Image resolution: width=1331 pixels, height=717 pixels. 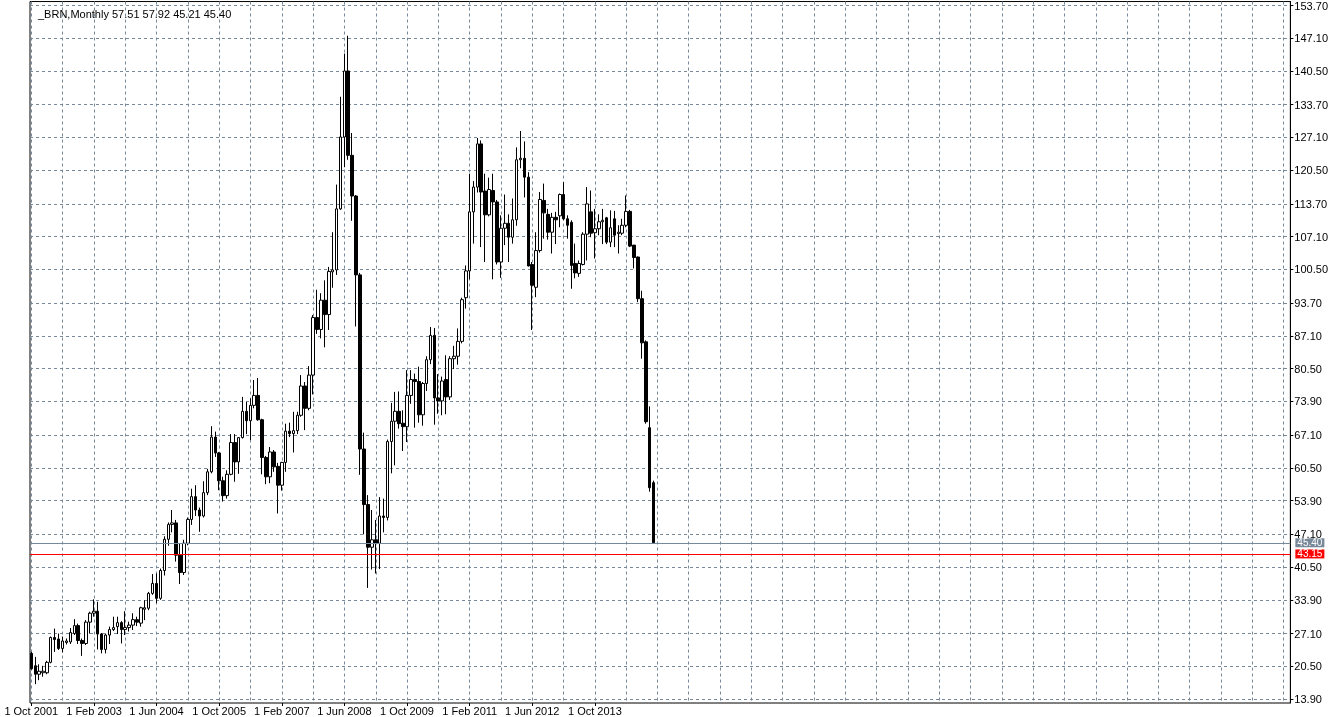 What do you see at coordinates (1311, 104) in the screenshot?
I see `y-tick-label: 133.70` at bounding box center [1311, 104].